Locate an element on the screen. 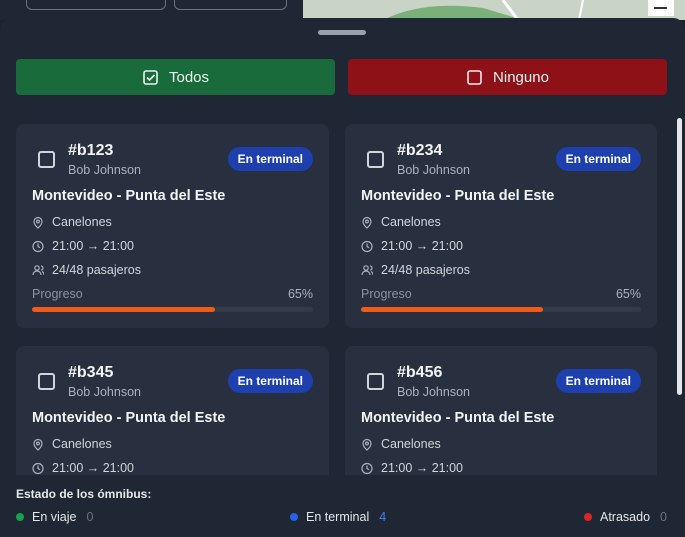 The image size is (685, 537). legend-label: Atrasado is located at coordinates (625, 517).